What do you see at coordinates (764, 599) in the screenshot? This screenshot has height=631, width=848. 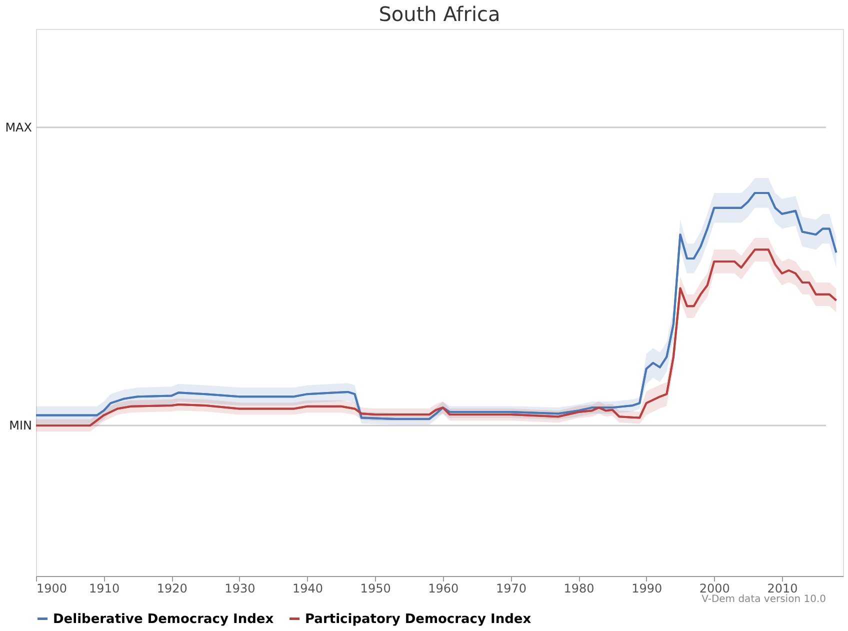 I see `text: V-Dem data version 10.0` at bounding box center [764, 599].